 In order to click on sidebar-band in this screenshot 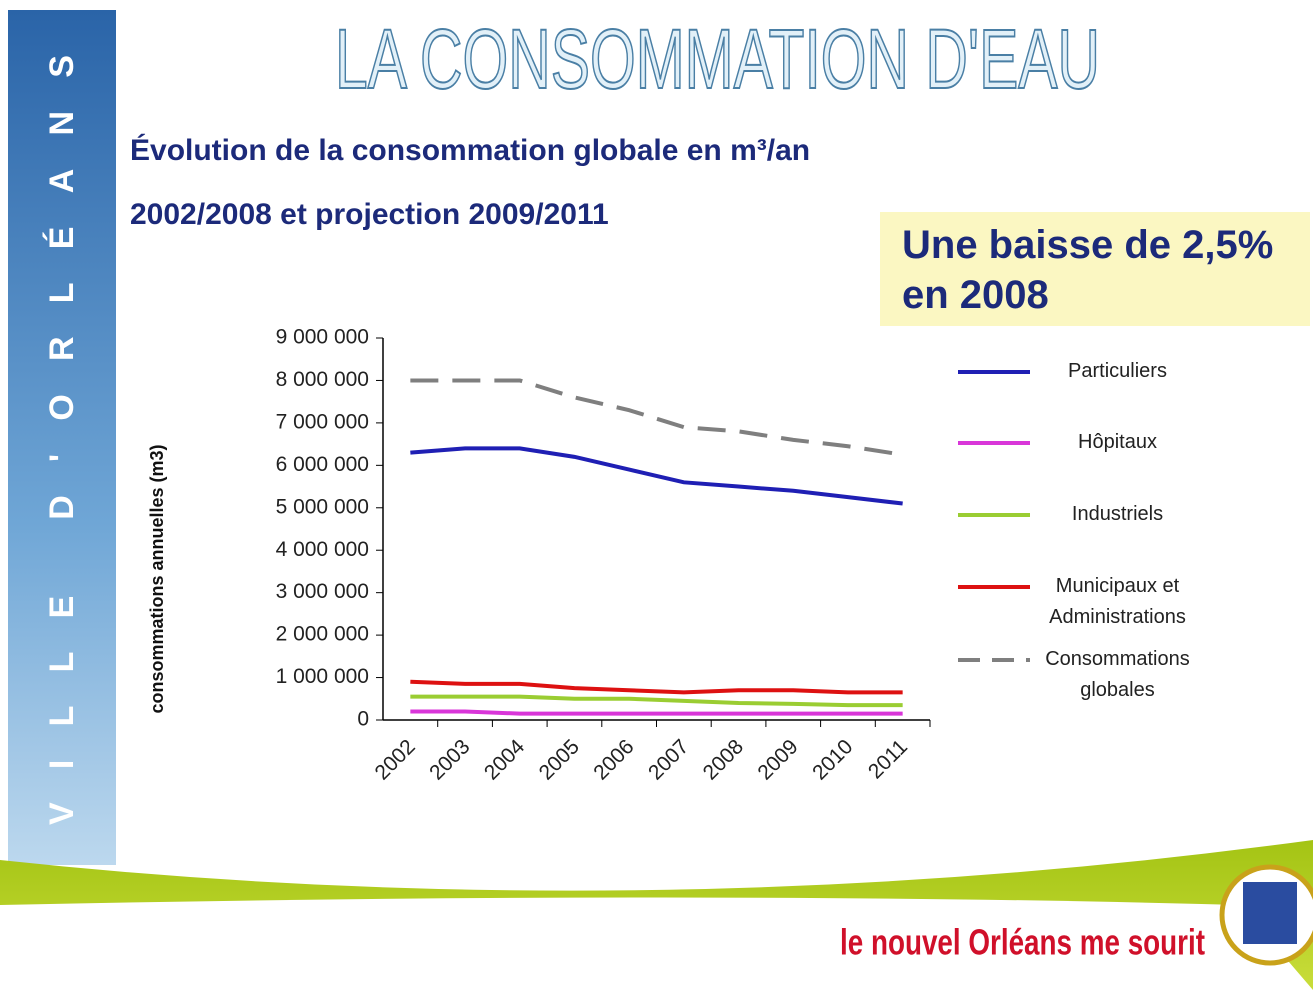, I will do `click(62, 437)`.